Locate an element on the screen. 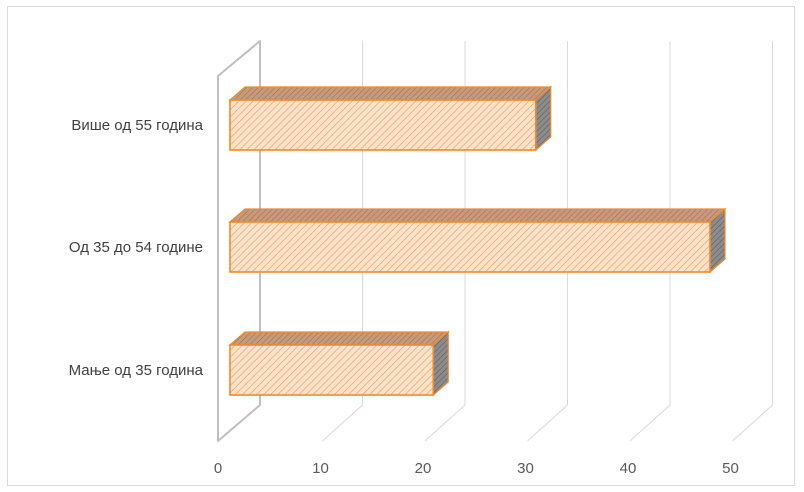 This screenshot has height=492, width=804. left-wall is located at coordinates (239, 241).